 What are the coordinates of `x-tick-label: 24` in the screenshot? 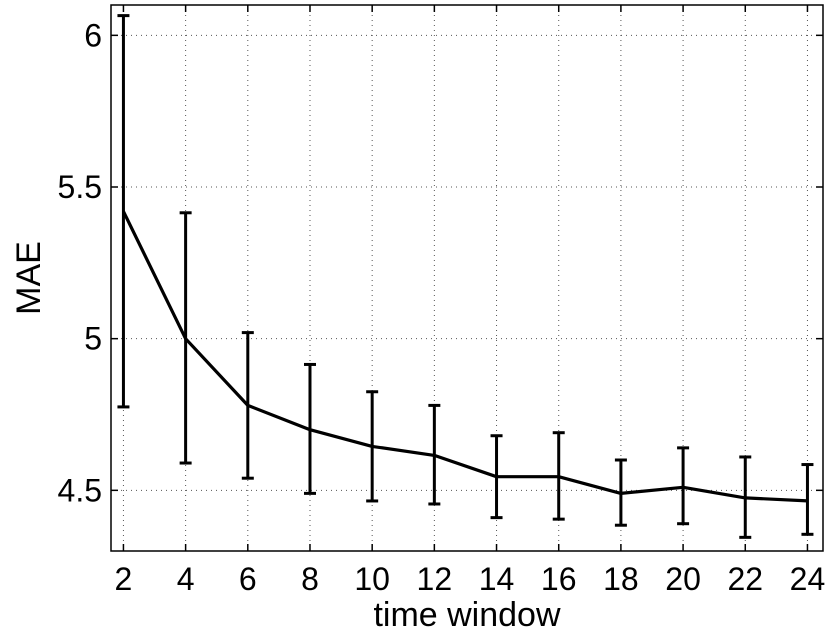 It's located at (808, 579).